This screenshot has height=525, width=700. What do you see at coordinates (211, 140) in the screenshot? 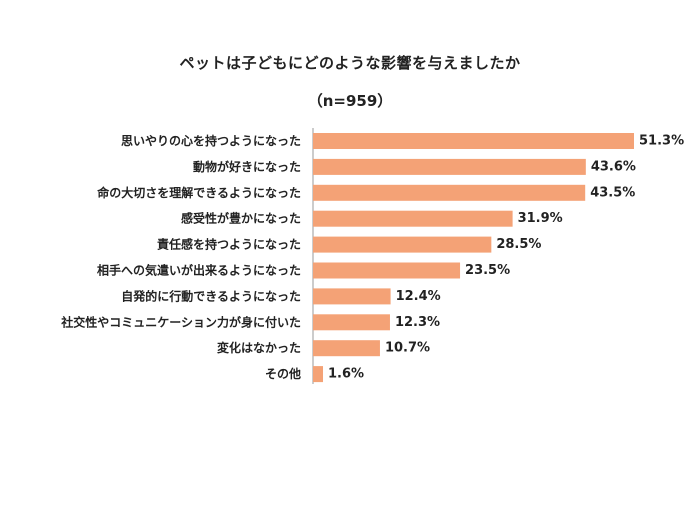
I see `category-label: 思いやりの心を持つようになった` at bounding box center [211, 140].